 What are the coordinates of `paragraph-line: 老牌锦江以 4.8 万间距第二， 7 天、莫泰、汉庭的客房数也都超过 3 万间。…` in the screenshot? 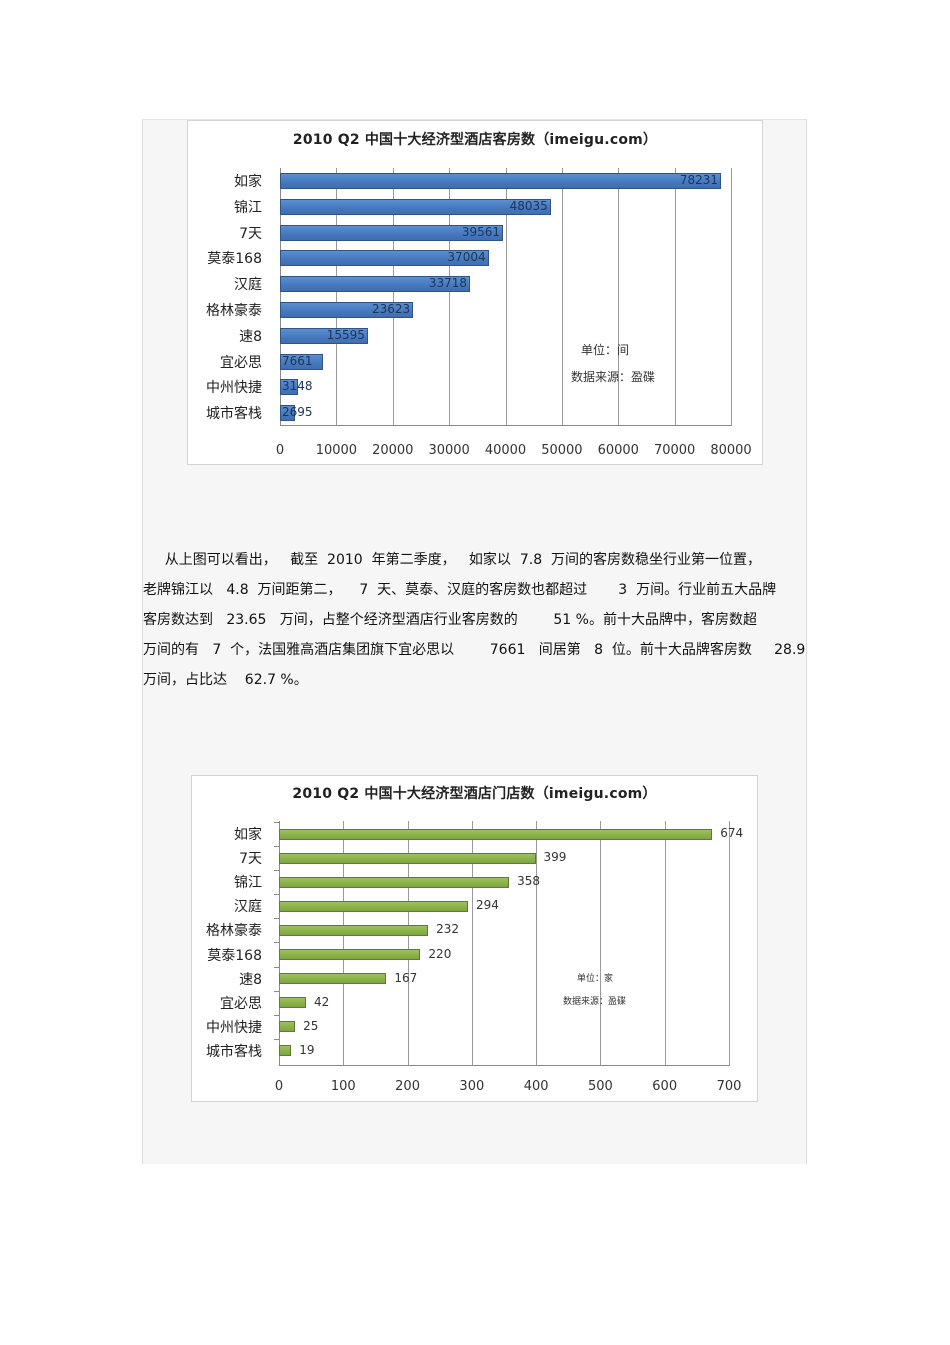 It's located at (460, 590).